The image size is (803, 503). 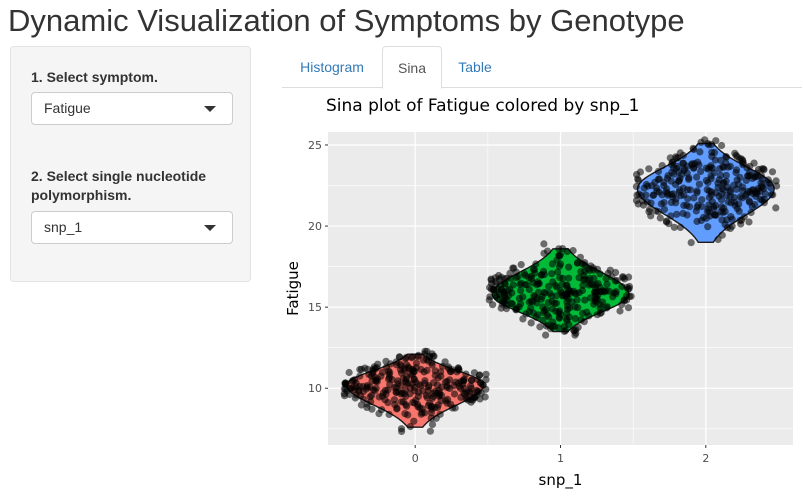 What do you see at coordinates (475, 67) in the screenshot?
I see `tab-table: Table` at bounding box center [475, 67].